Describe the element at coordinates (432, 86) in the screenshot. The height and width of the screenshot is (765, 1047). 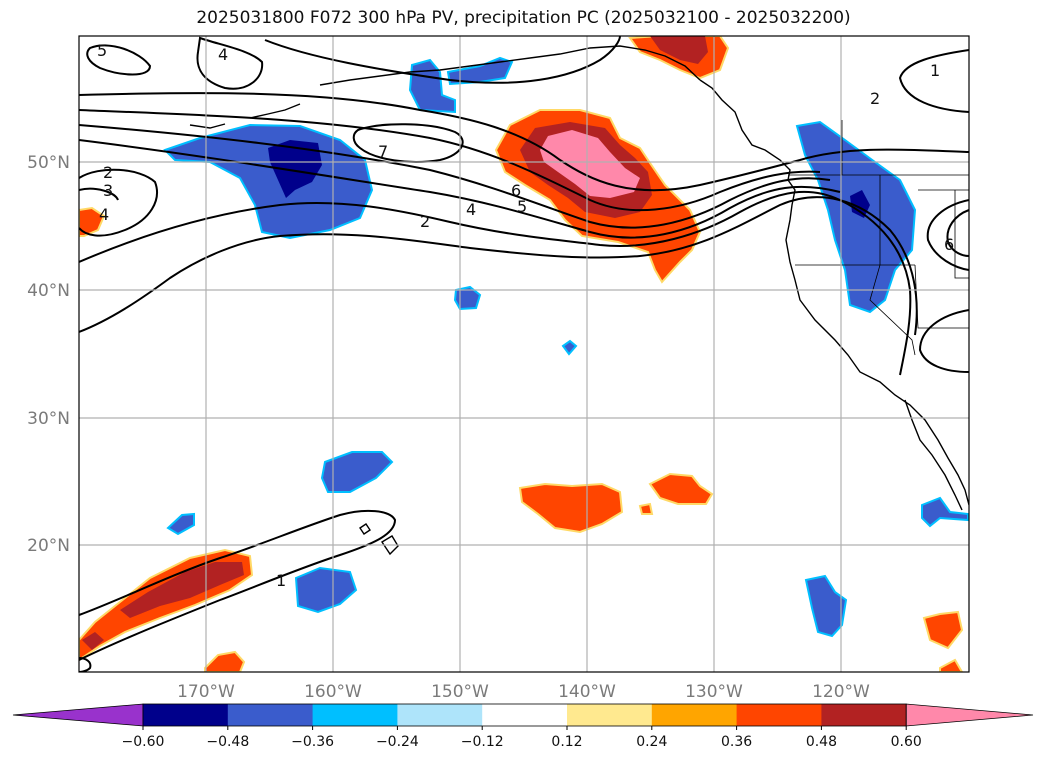
I see `neg-region-gulf-alaska` at that location.